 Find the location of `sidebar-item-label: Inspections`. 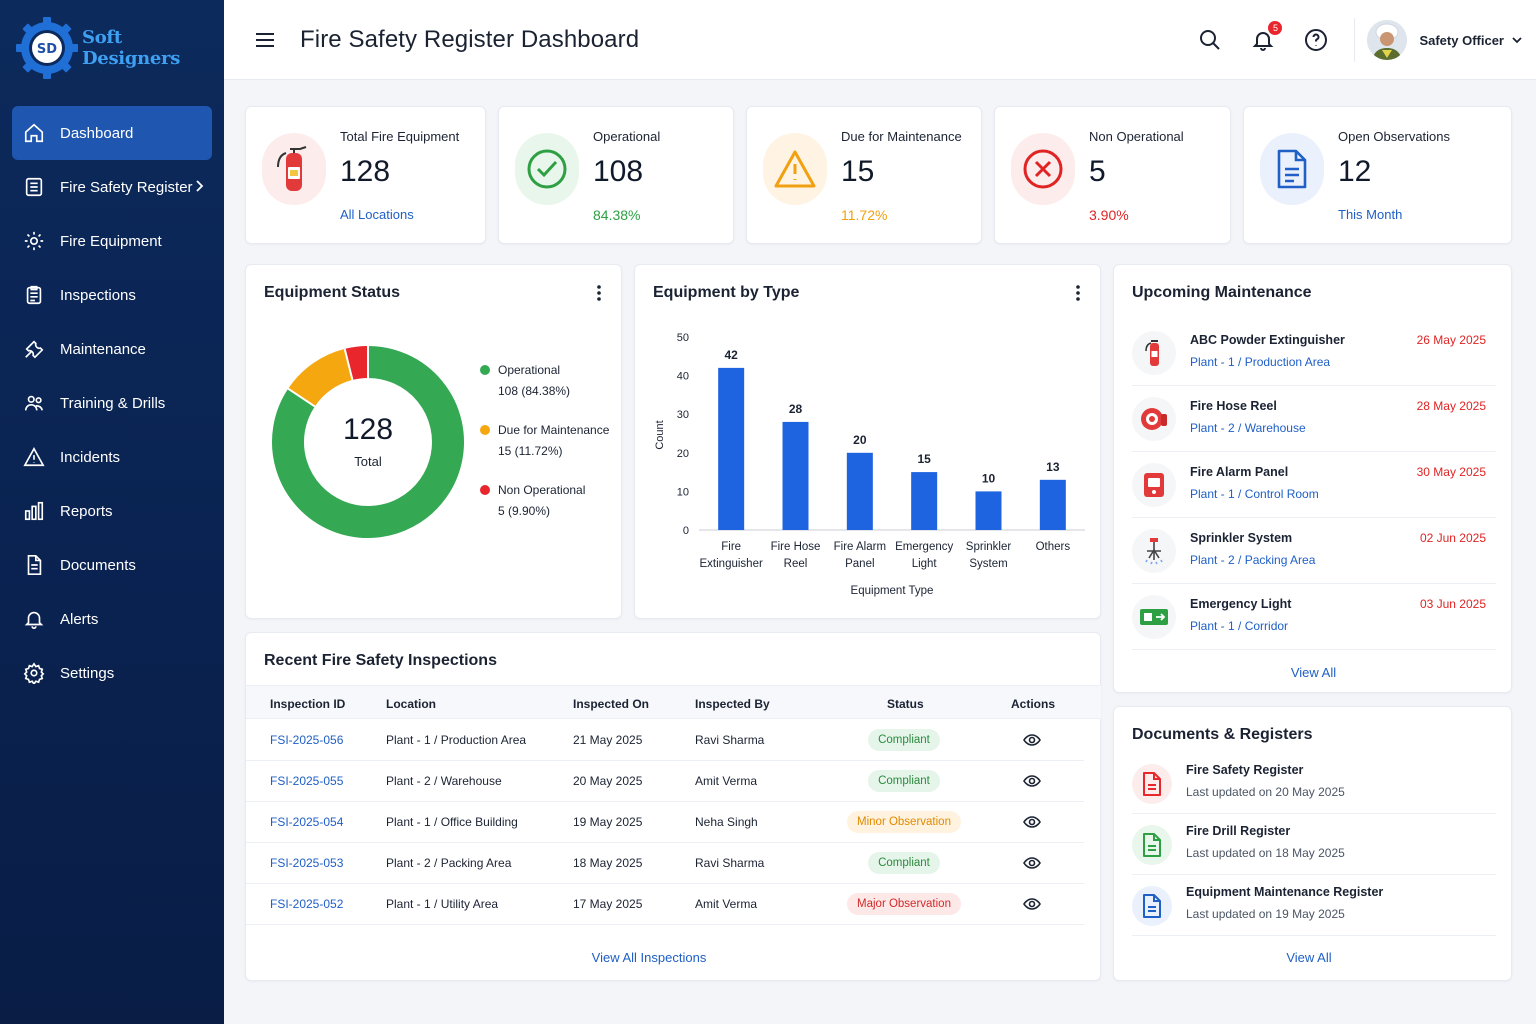

sidebar-item-label: Inspections is located at coordinates (98, 295).